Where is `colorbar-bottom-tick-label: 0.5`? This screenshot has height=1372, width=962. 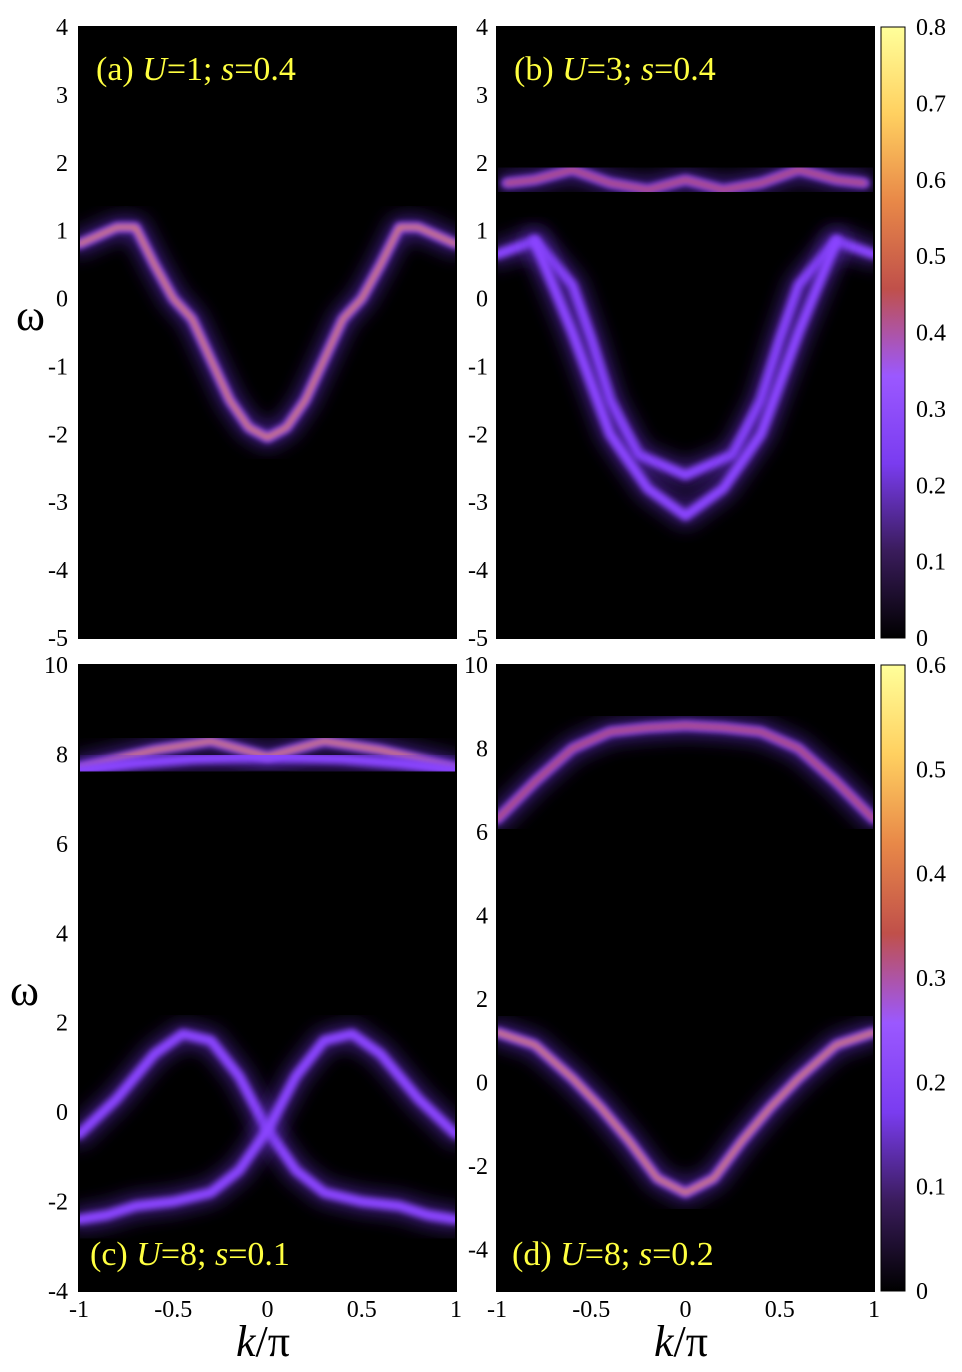
colorbar-bottom-tick-label: 0.5 is located at coordinates (931, 770).